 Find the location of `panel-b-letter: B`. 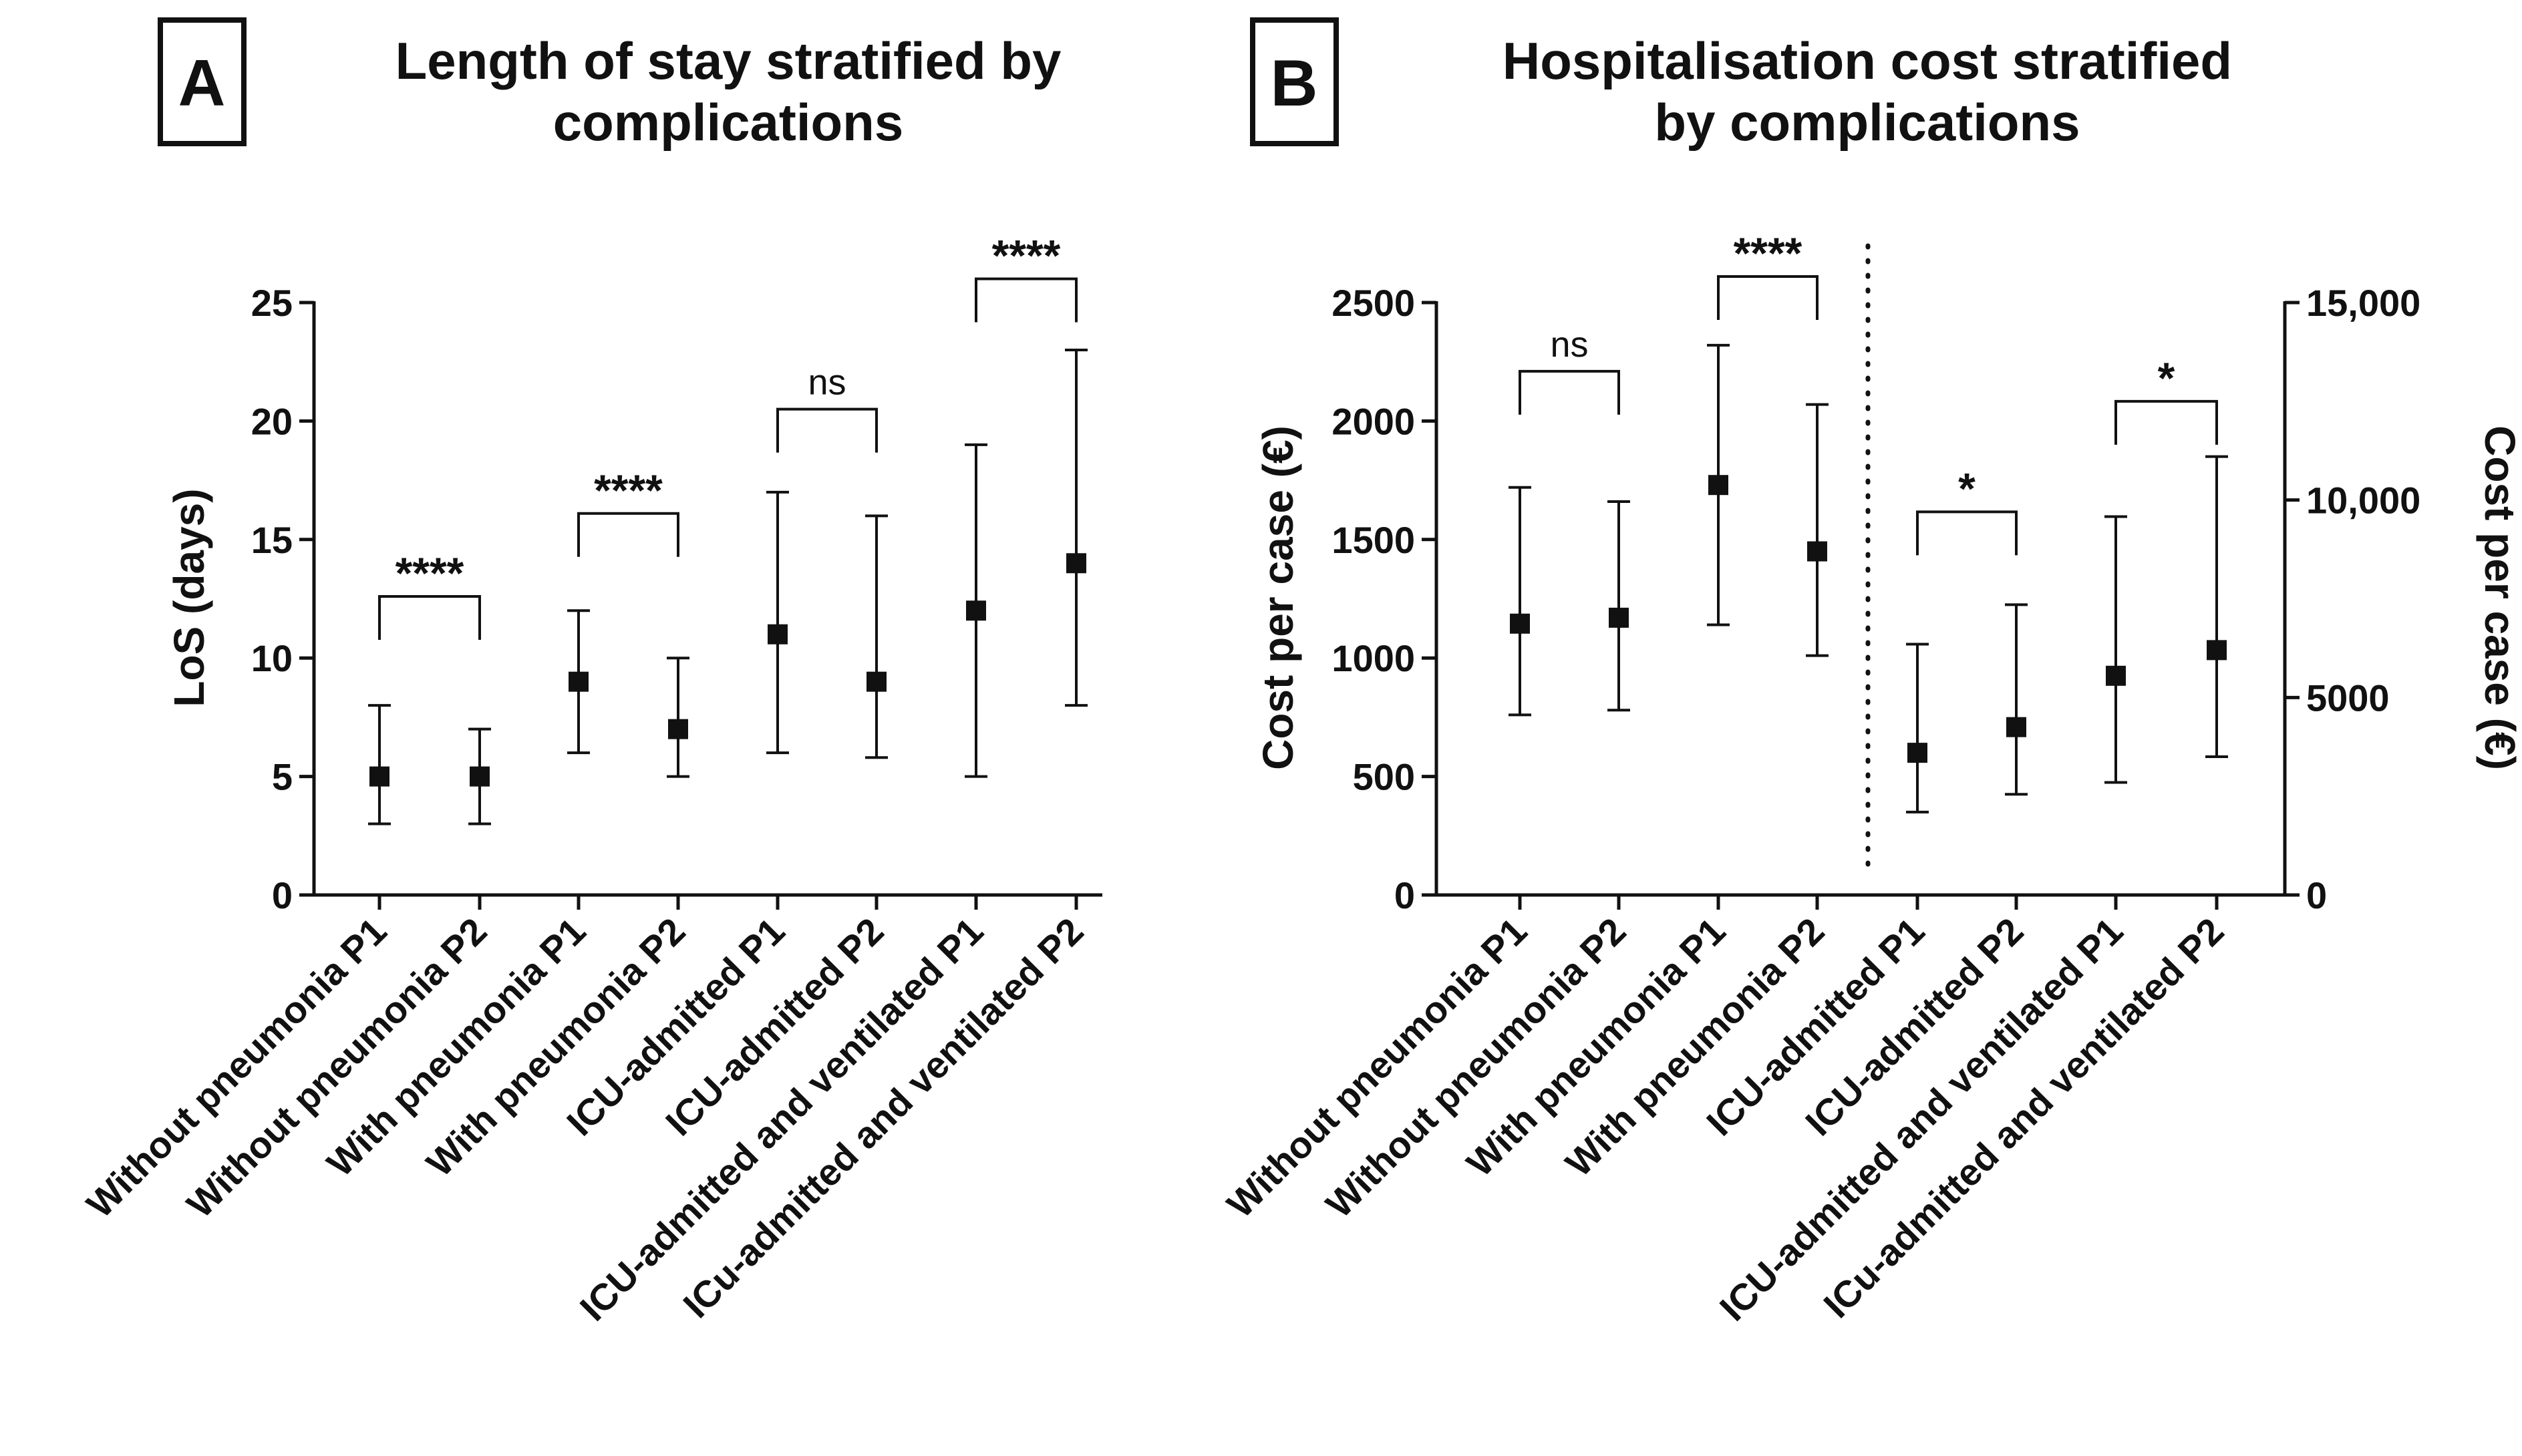

panel-b-letter: B is located at coordinates (1295, 83).